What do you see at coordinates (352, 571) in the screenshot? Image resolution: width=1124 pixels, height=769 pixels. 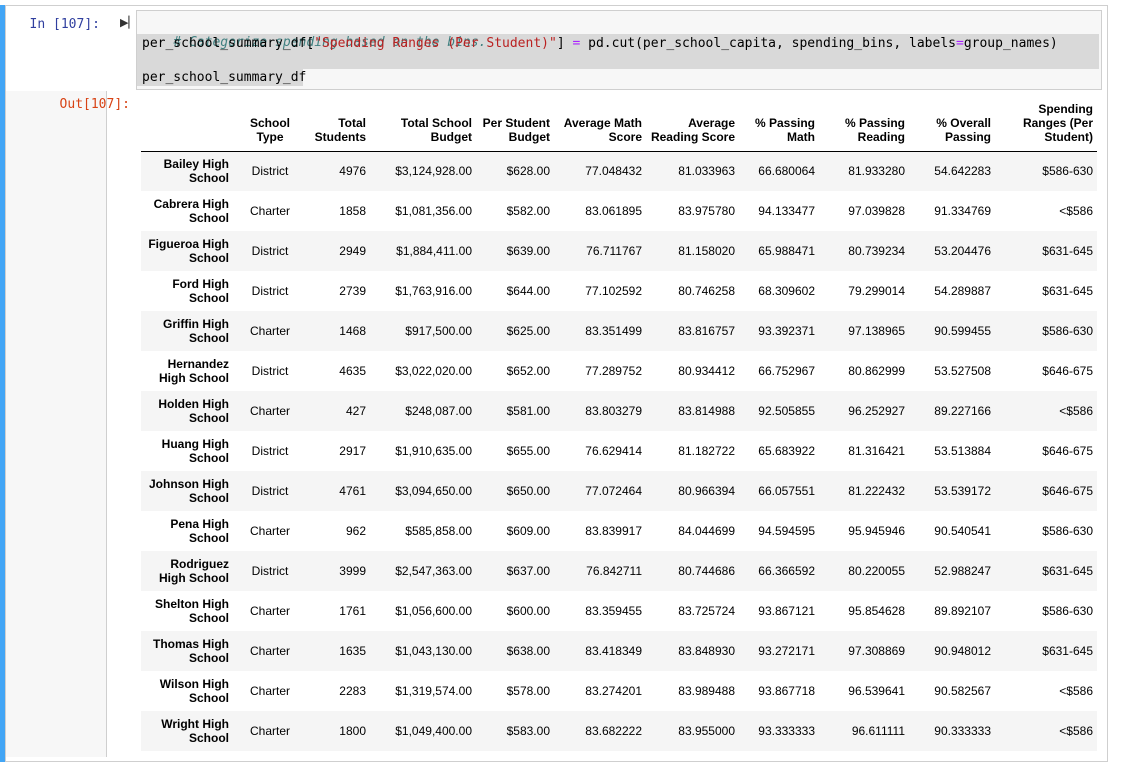 I see `table-cell: 3999` at bounding box center [352, 571].